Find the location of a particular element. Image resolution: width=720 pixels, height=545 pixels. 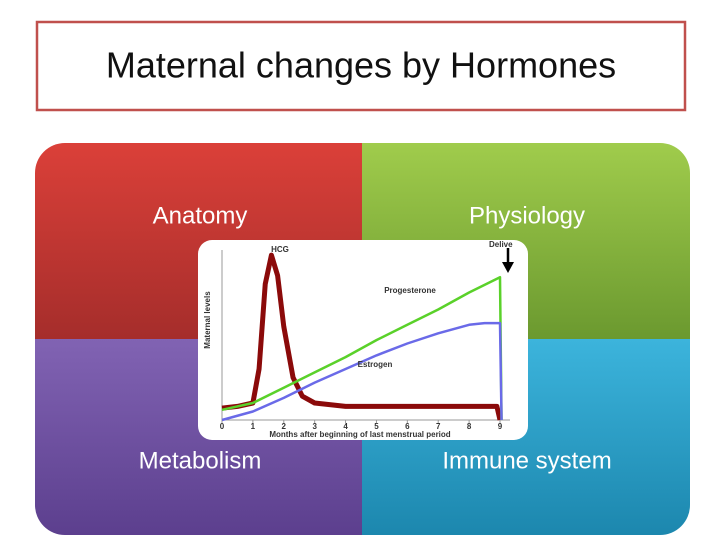

title: Maternal changes by Hormones is located at coordinates (361, 65).